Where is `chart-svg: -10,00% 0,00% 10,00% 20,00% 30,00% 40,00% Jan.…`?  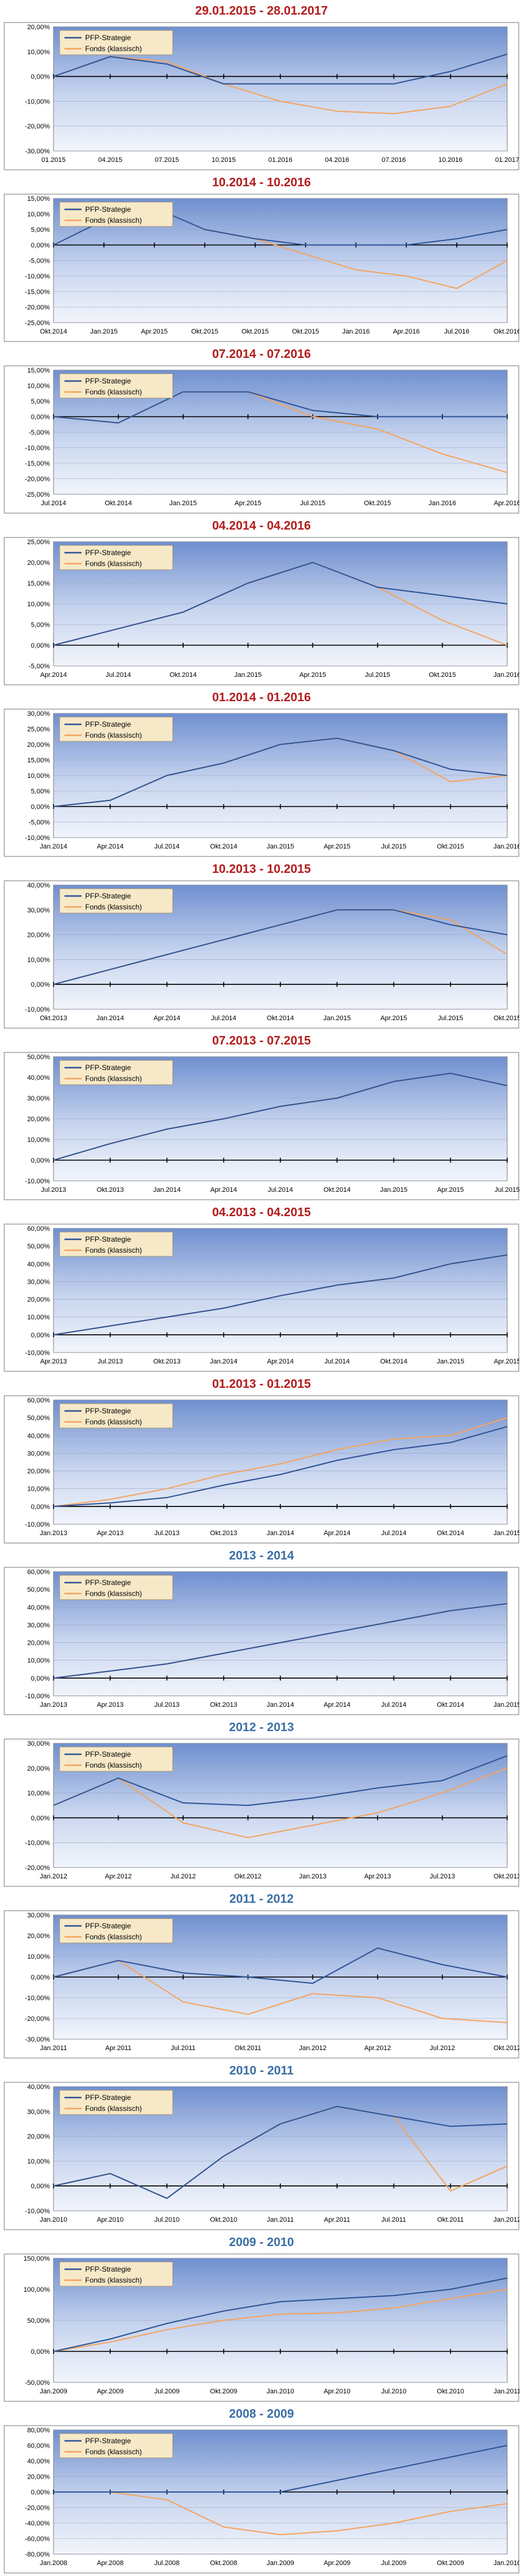 chart-svg: -10,00% 0,00% 10,00% 20,00% 30,00% 40,00% Jan.… is located at coordinates (261, 2156).